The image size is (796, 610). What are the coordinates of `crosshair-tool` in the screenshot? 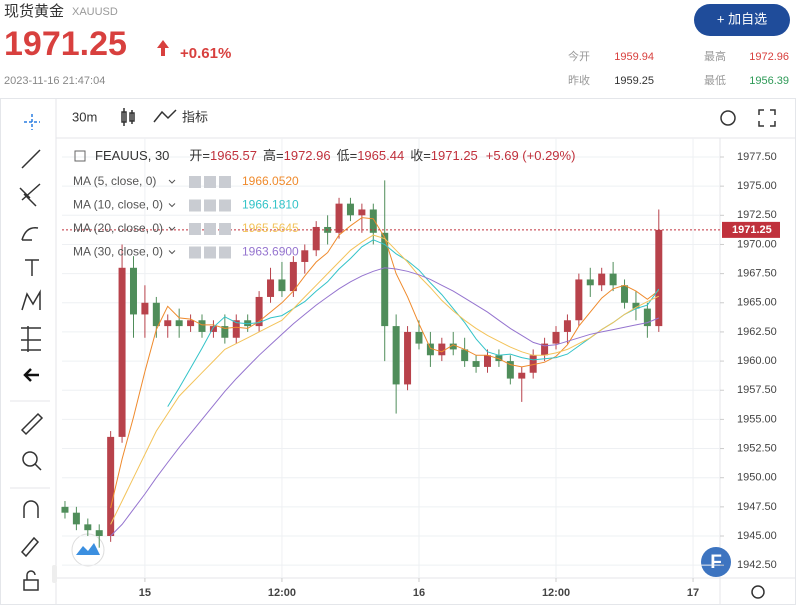 It's located at (32, 122).